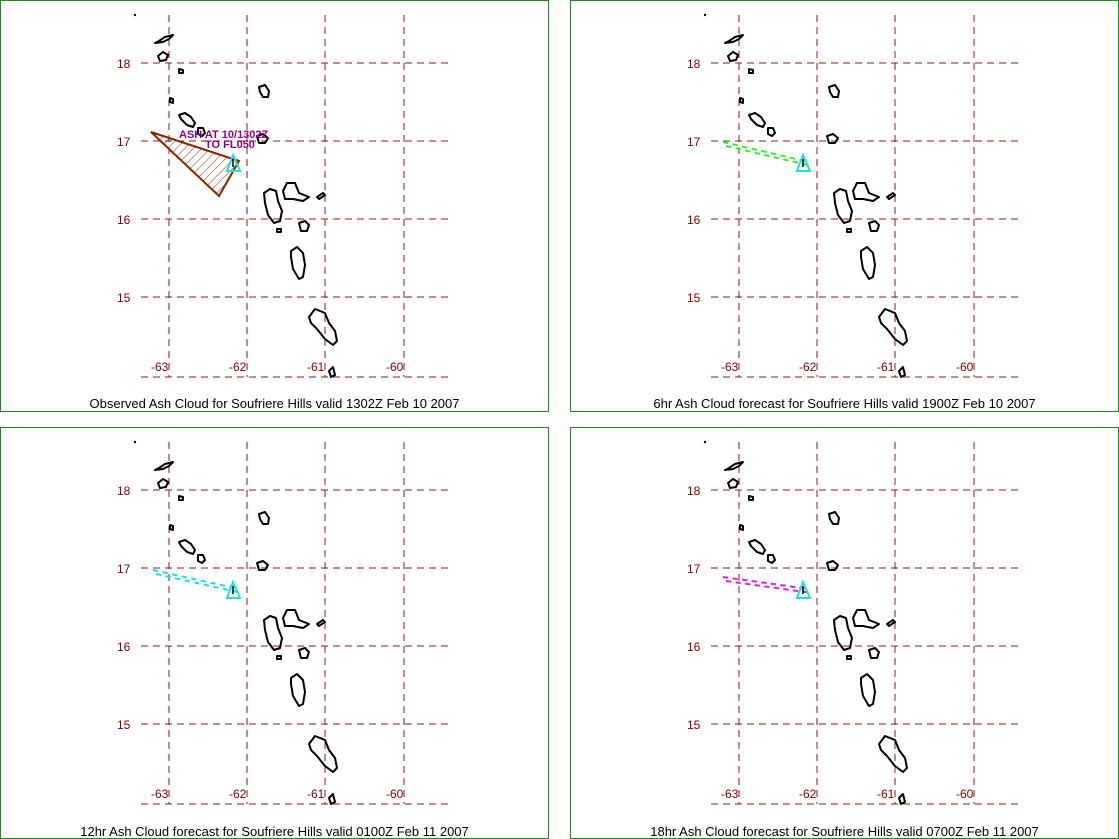 The image size is (1119, 839). Describe the element at coordinates (195, 164) in the screenshot. I see `ash-cloud-shape` at that location.